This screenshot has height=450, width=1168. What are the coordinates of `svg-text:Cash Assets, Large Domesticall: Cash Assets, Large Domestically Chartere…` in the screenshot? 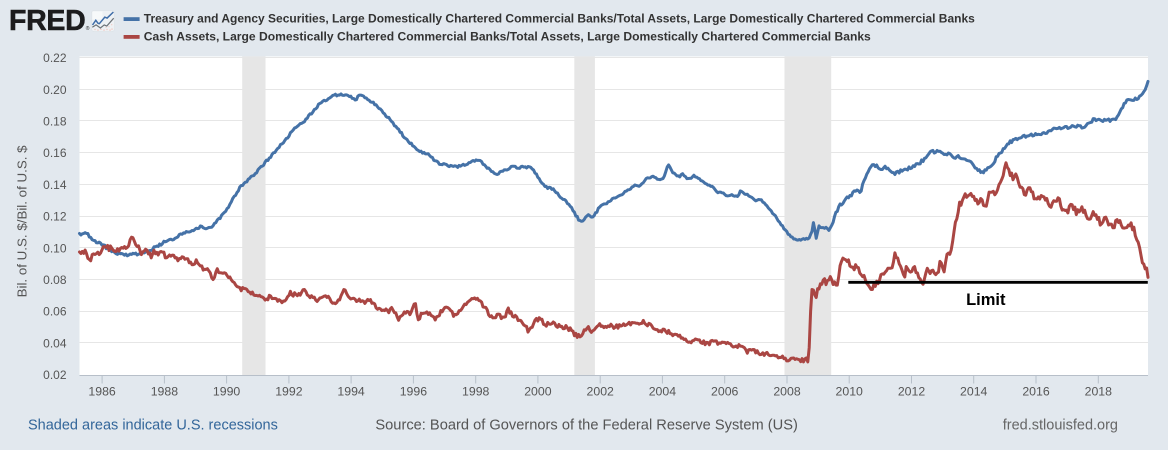 It's located at (507, 37).